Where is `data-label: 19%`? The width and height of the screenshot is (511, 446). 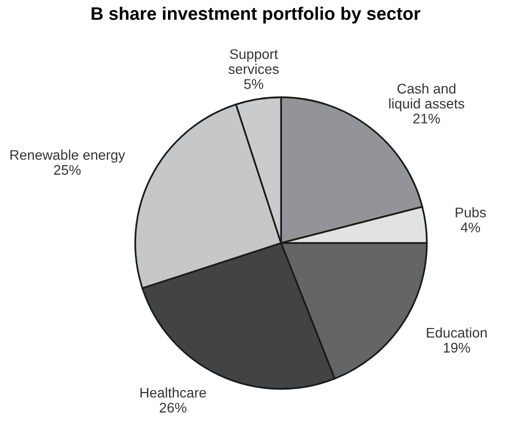
data-label: 19% is located at coordinates (457, 347).